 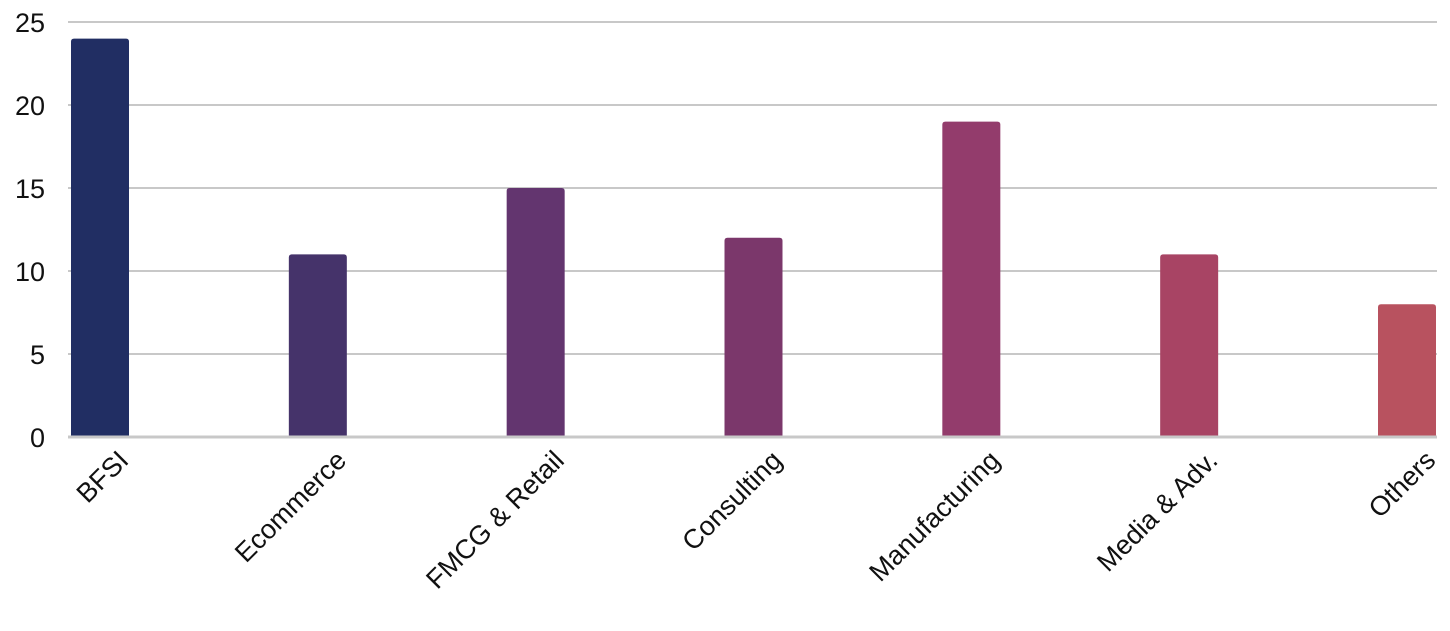 What do you see at coordinates (971, 279) in the screenshot?
I see `bar-manufacturing` at bounding box center [971, 279].